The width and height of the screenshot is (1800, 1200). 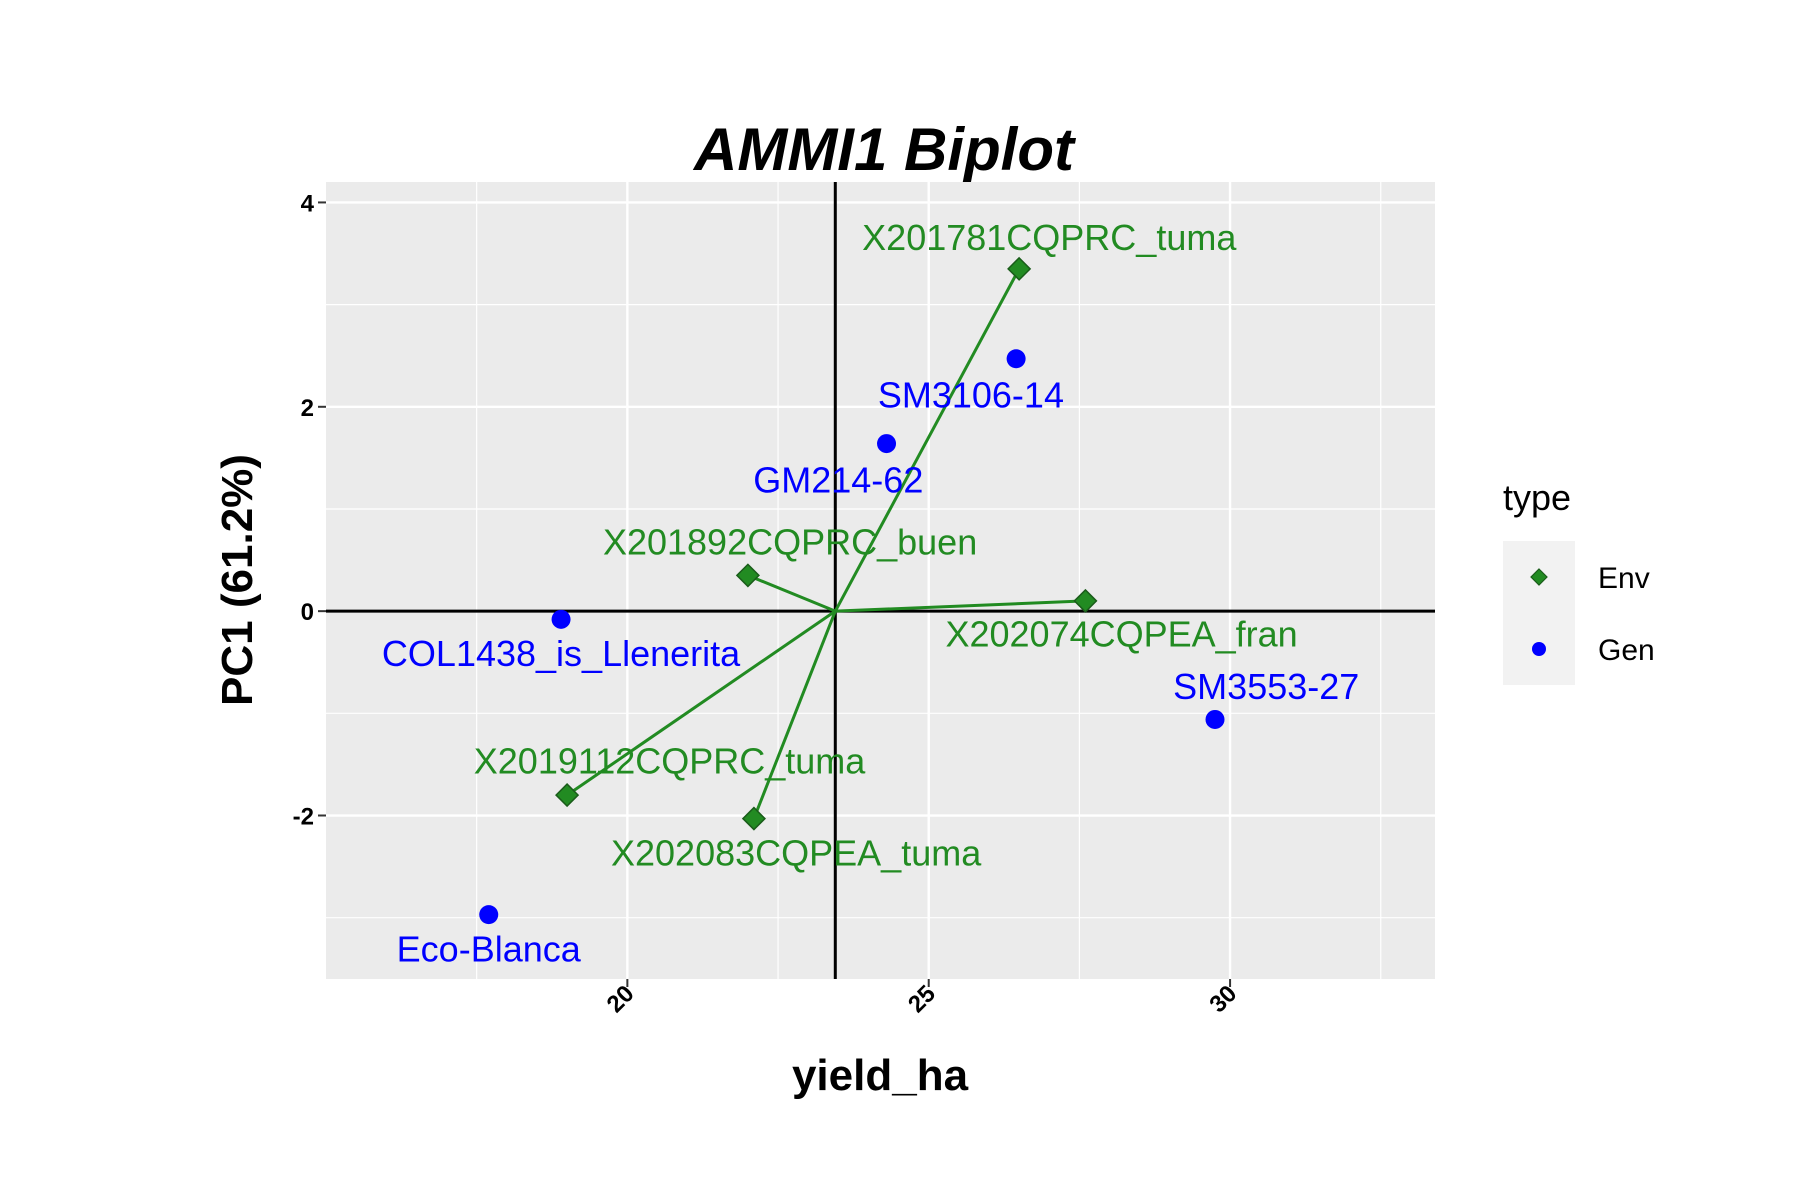 What do you see at coordinates (922, 999) in the screenshot?
I see `x-tick-label: 25` at bounding box center [922, 999].